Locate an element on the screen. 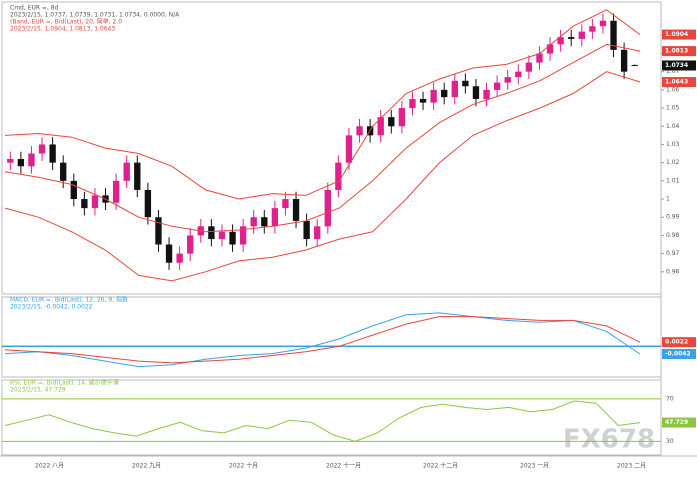  level-label: 70 is located at coordinates (670, 398).